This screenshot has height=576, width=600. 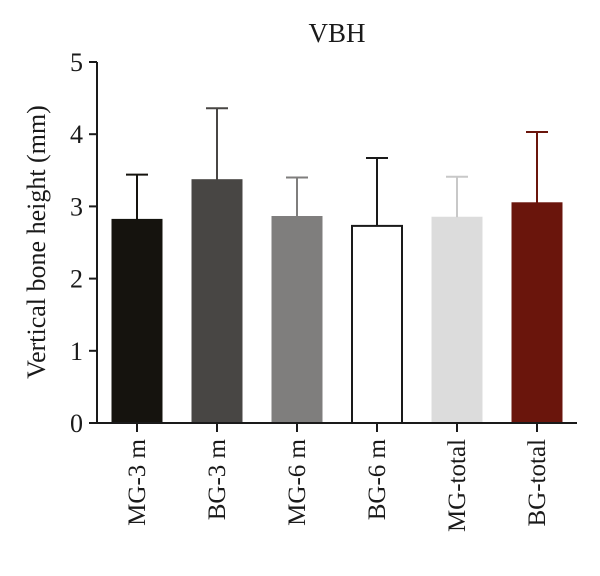 What do you see at coordinates (537, 483) in the screenshot?
I see `x-tick-label: BG-total` at bounding box center [537, 483].